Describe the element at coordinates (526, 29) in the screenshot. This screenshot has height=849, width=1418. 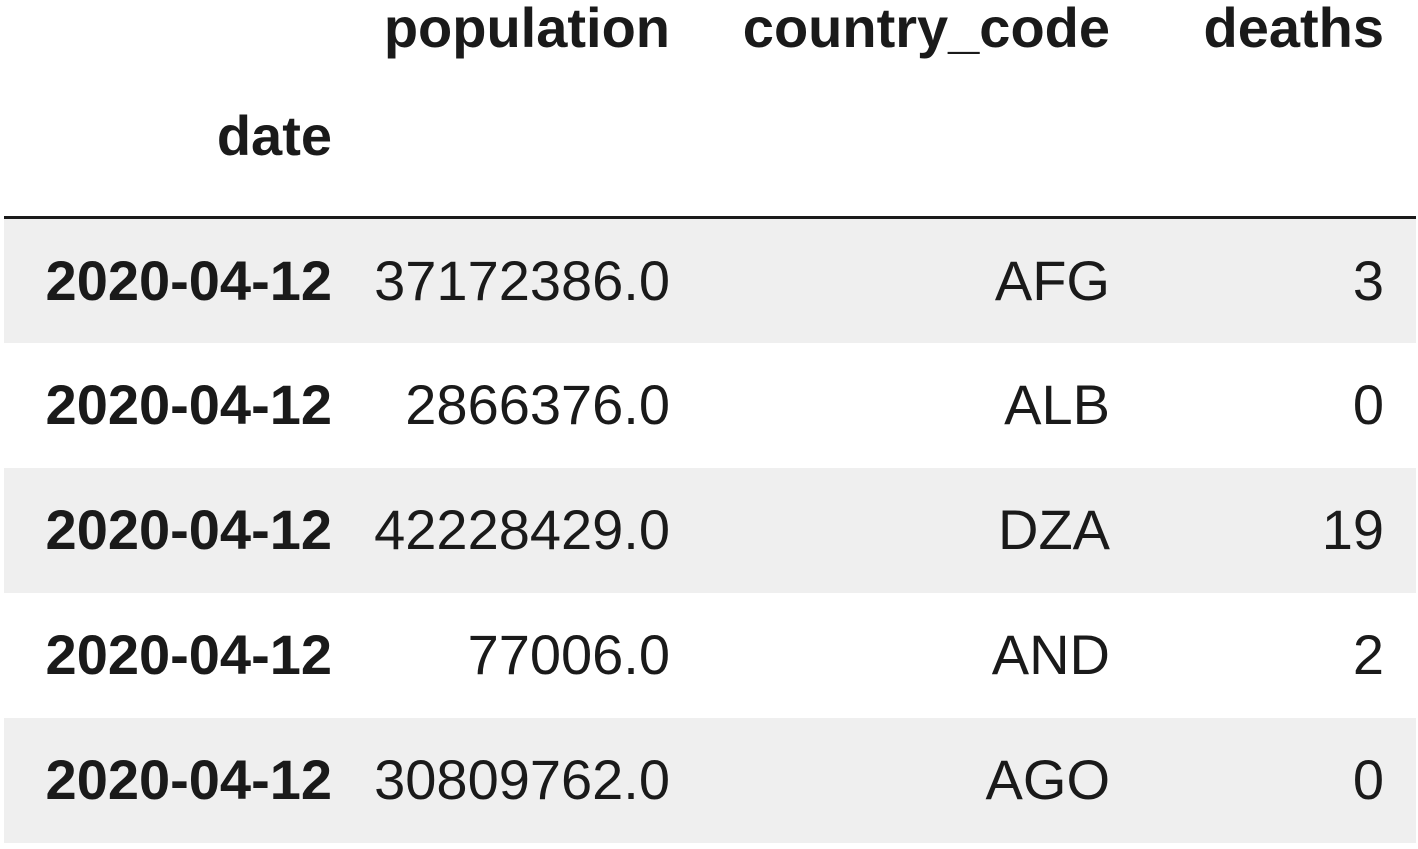
I see `column-header-population: population` at that location.